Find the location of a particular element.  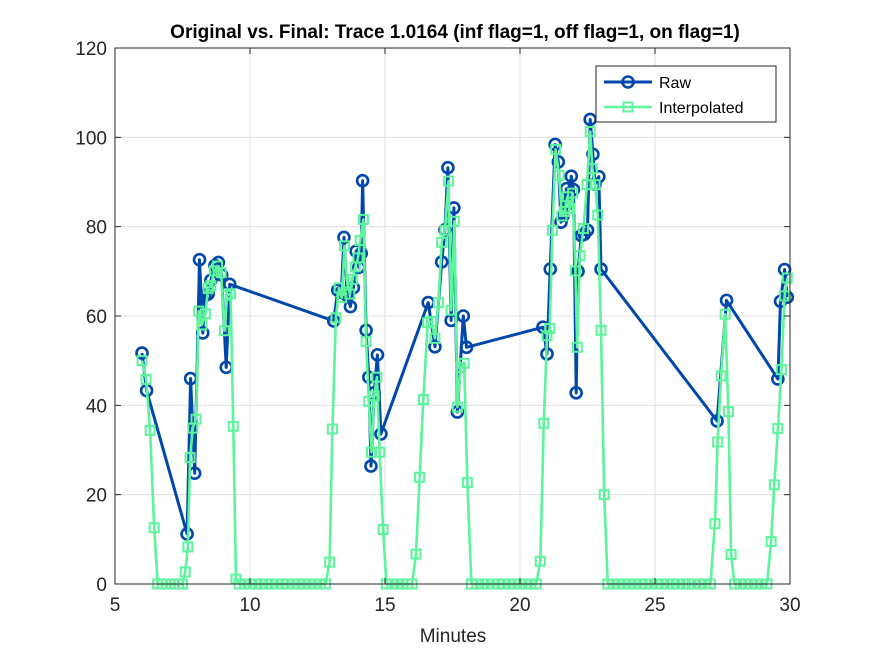

legend-item-raw: Raw is located at coordinates (647, 83).